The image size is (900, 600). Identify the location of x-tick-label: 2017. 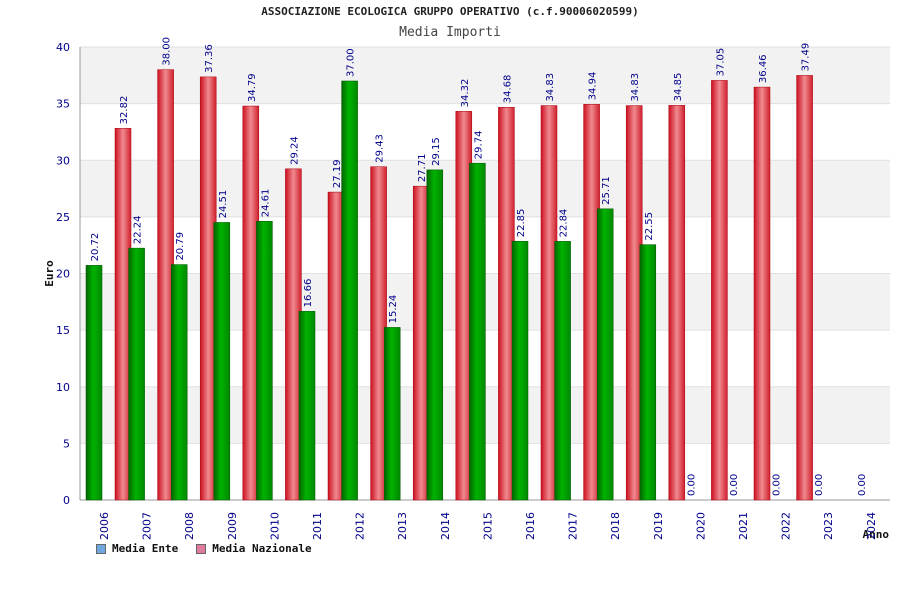
(573, 526).